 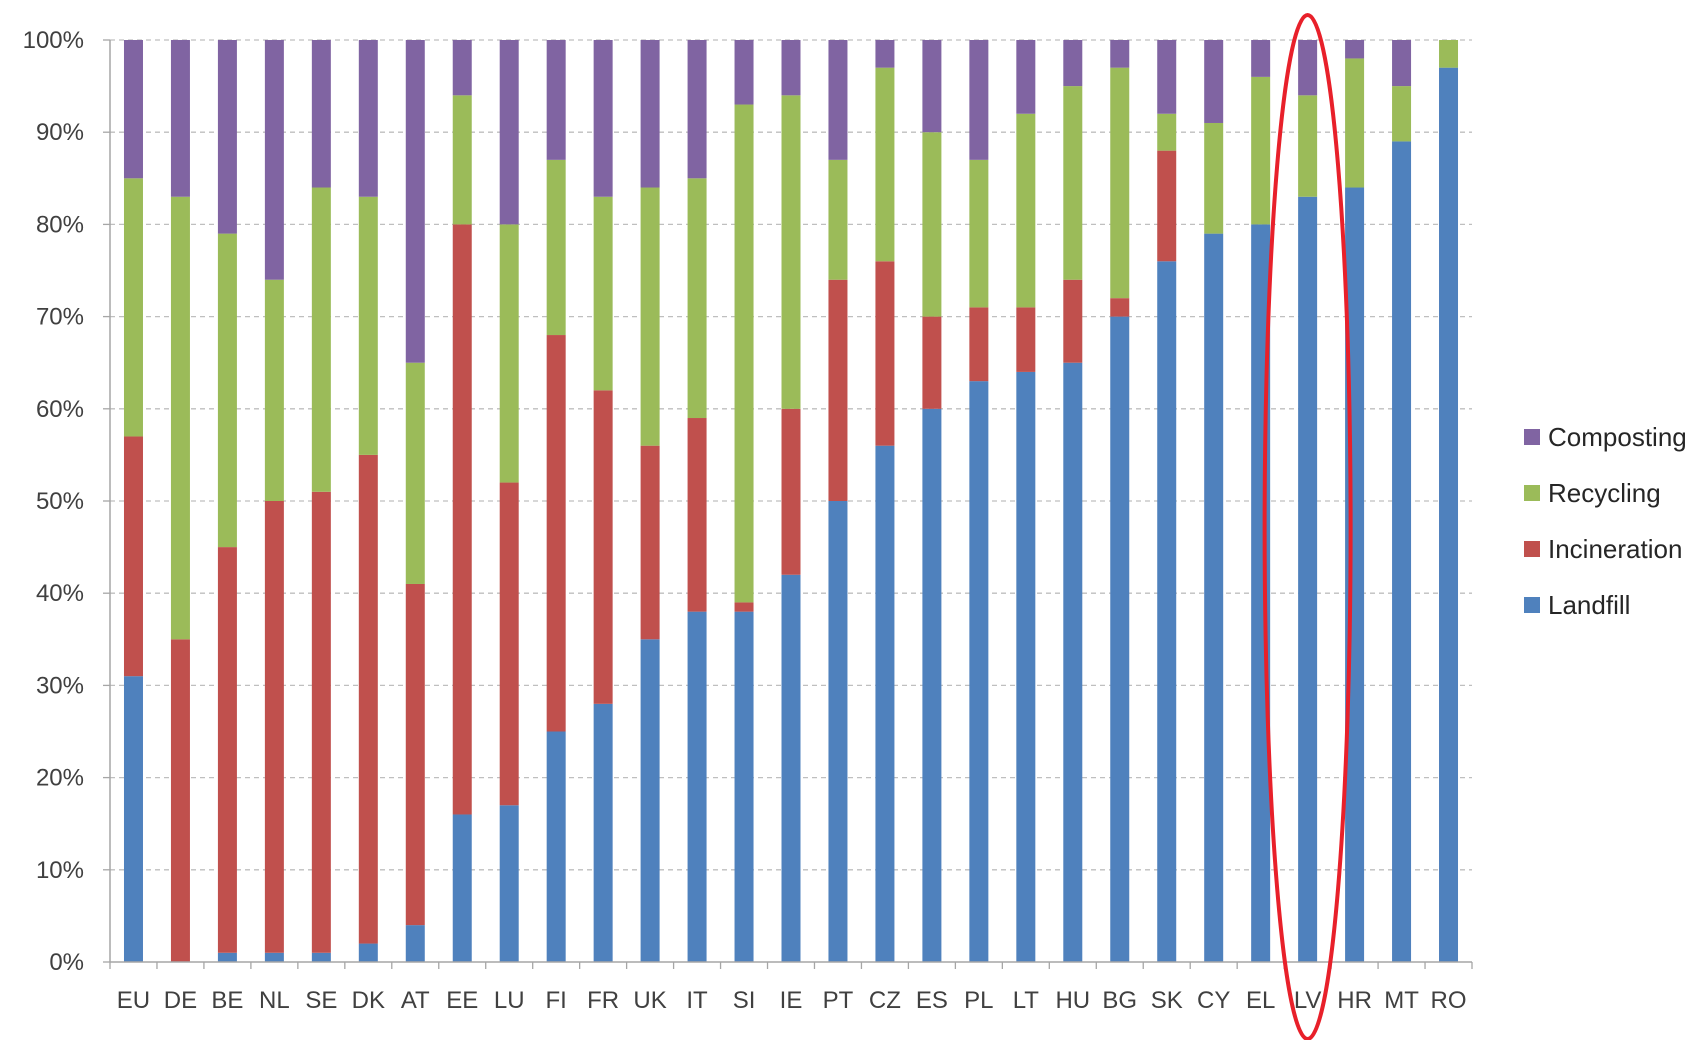 I want to click on highlight-annotation, so click(x=1307, y=526).